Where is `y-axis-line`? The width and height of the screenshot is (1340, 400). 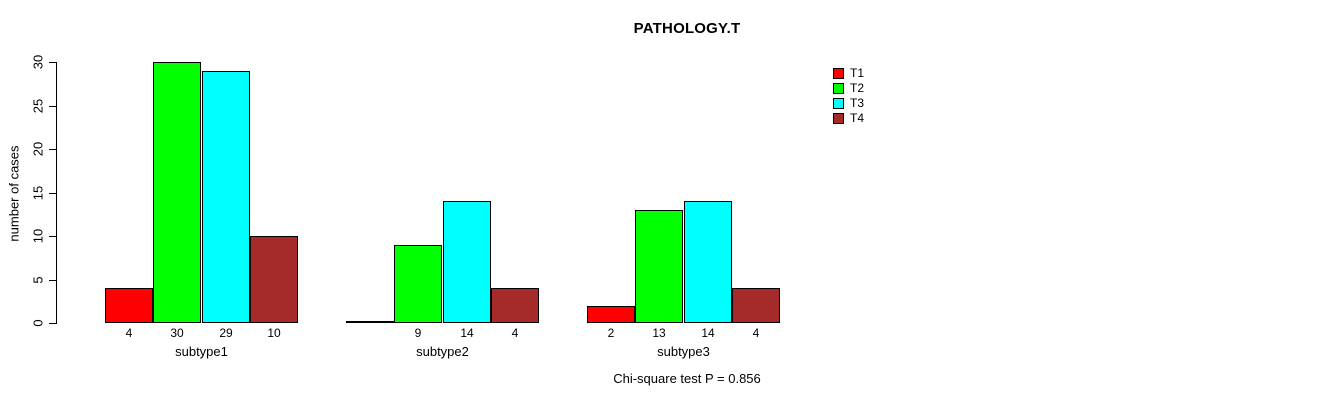
y-axis-line is located at coordinates (56, 193).